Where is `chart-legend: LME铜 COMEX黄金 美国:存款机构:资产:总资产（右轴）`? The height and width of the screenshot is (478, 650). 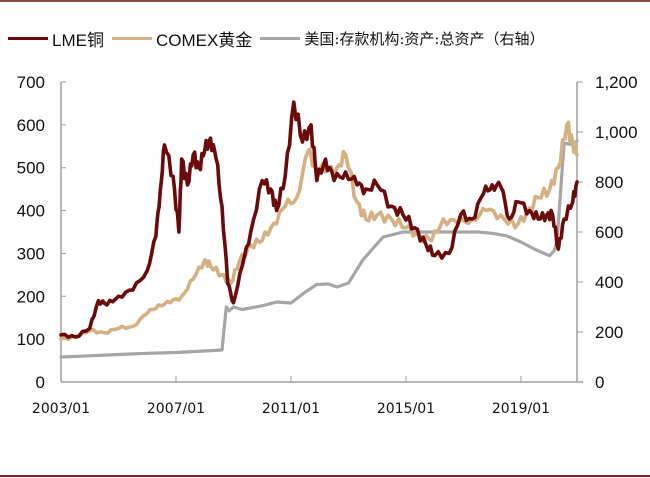 chart-legend: LME铜 COMEX黄金 美国:存款机构:资产:总资产（右轴） is located at coordinates (280, 38).